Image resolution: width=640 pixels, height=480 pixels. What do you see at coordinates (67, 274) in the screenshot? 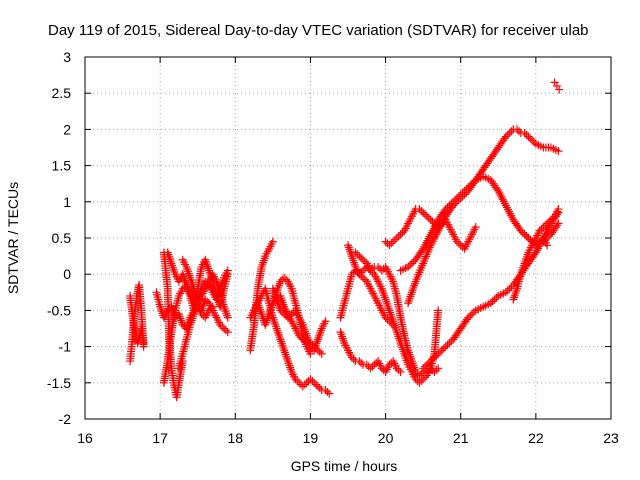
I see `y-tick-label: 0` at bounding box center [67, 274].